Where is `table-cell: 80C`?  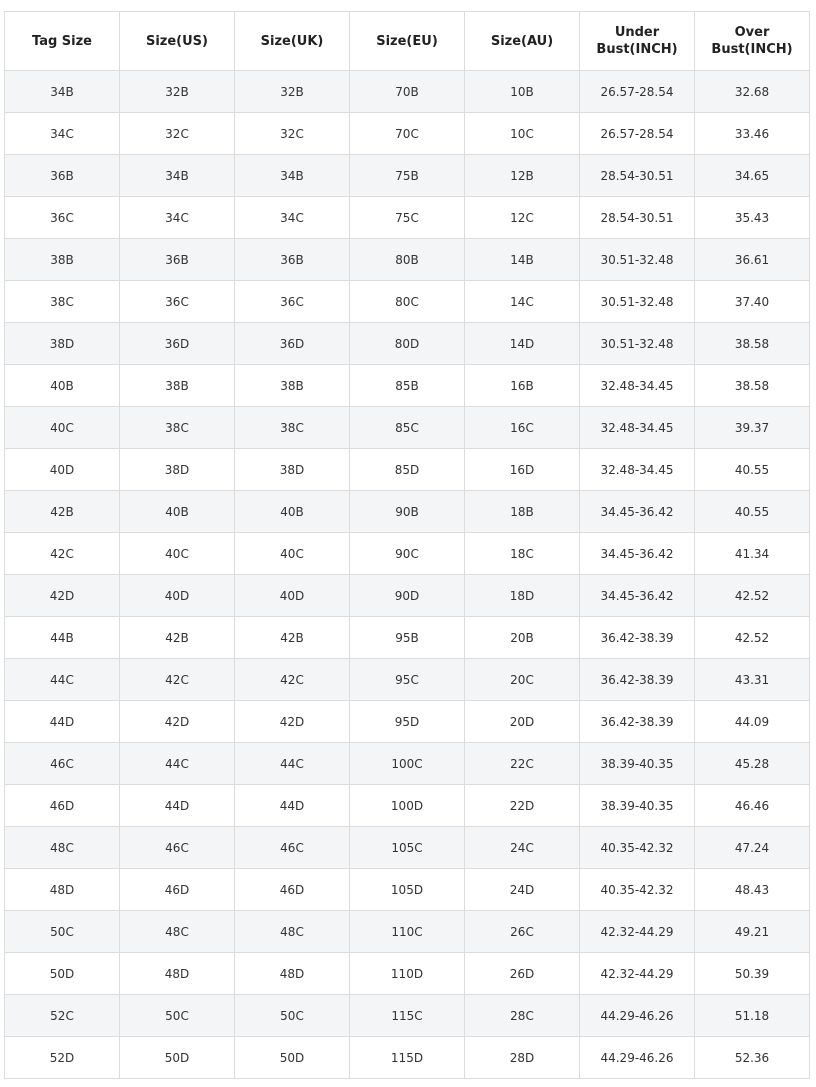 table-cell: 80C is located at coordinates (407, 301).